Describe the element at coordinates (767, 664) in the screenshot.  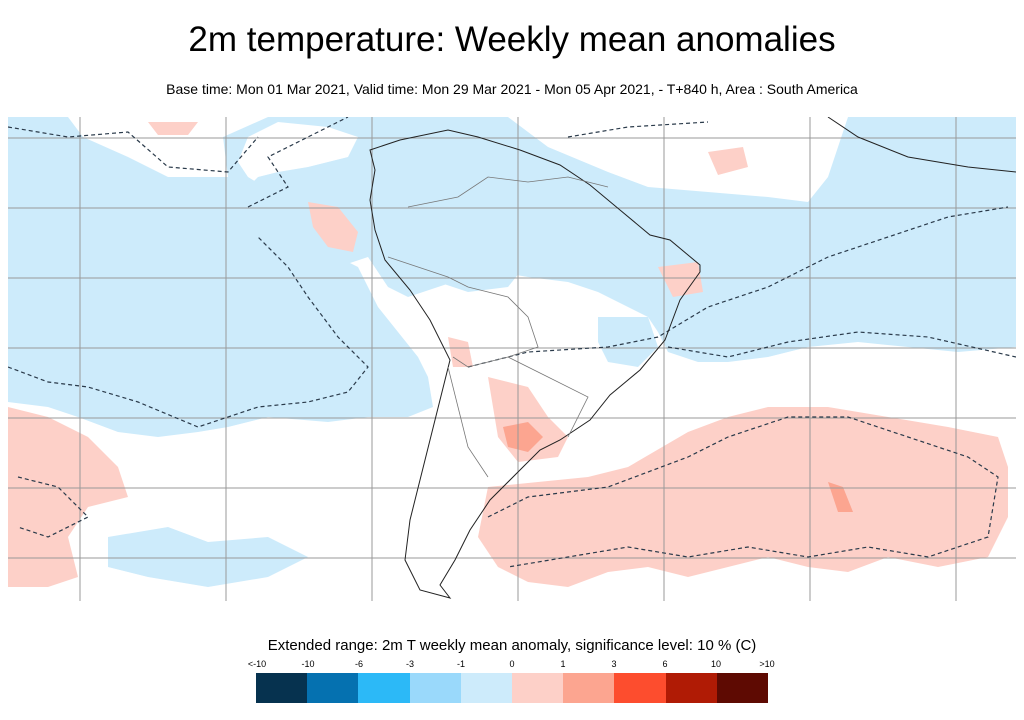
I see `legend-label: >10` at that location.